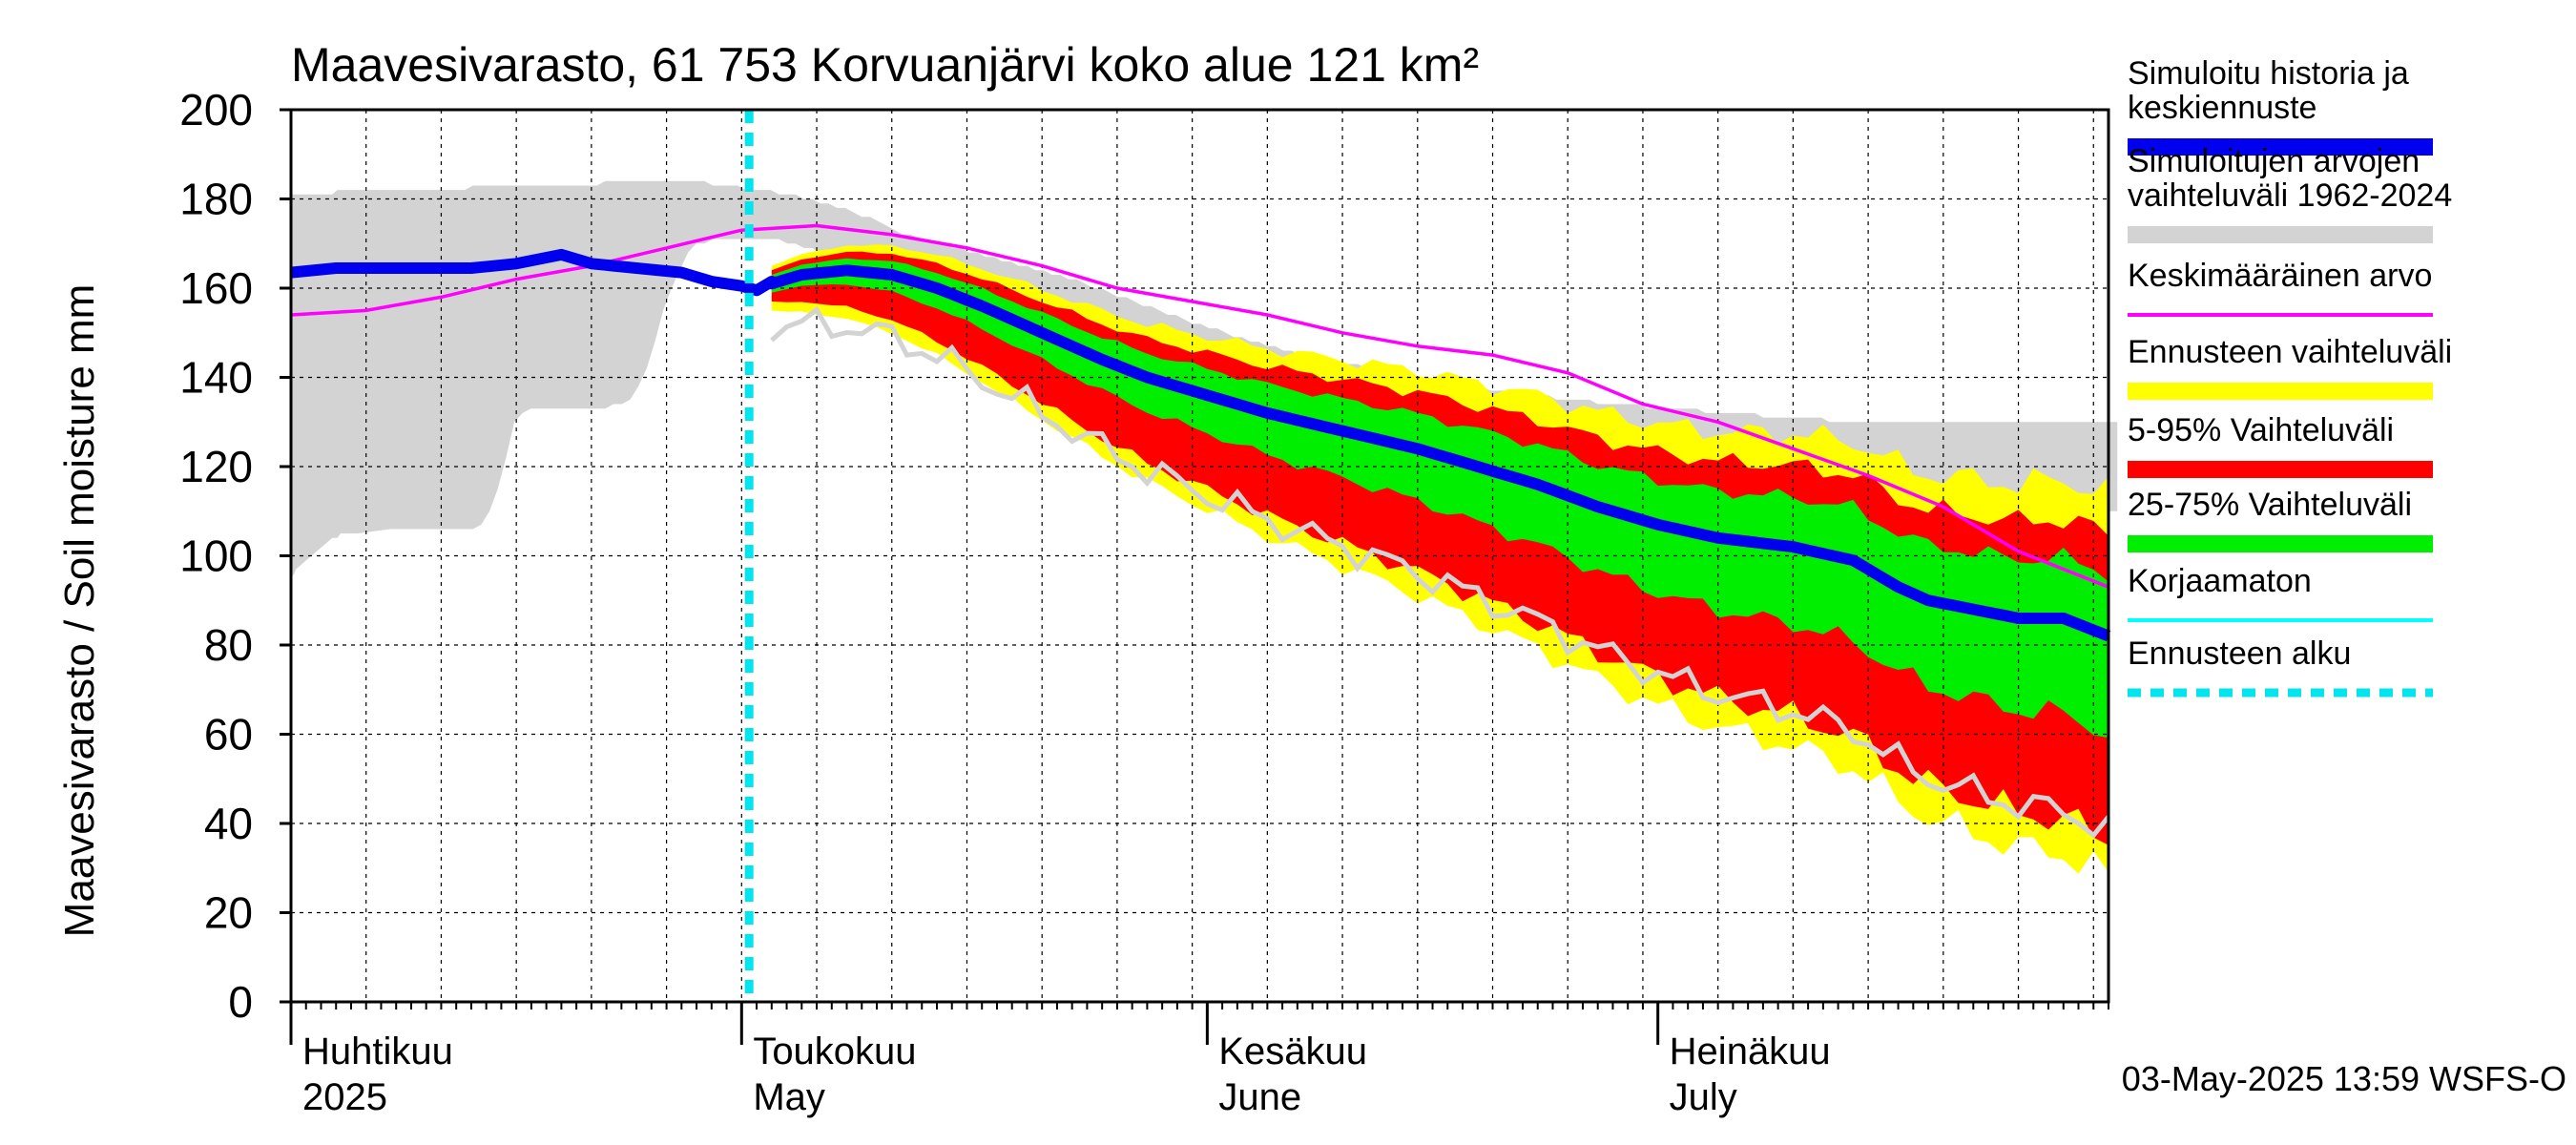  Describe the element at coordinates (216, 110) in the screenshot. I see `y-tick-label: 200` at that location.